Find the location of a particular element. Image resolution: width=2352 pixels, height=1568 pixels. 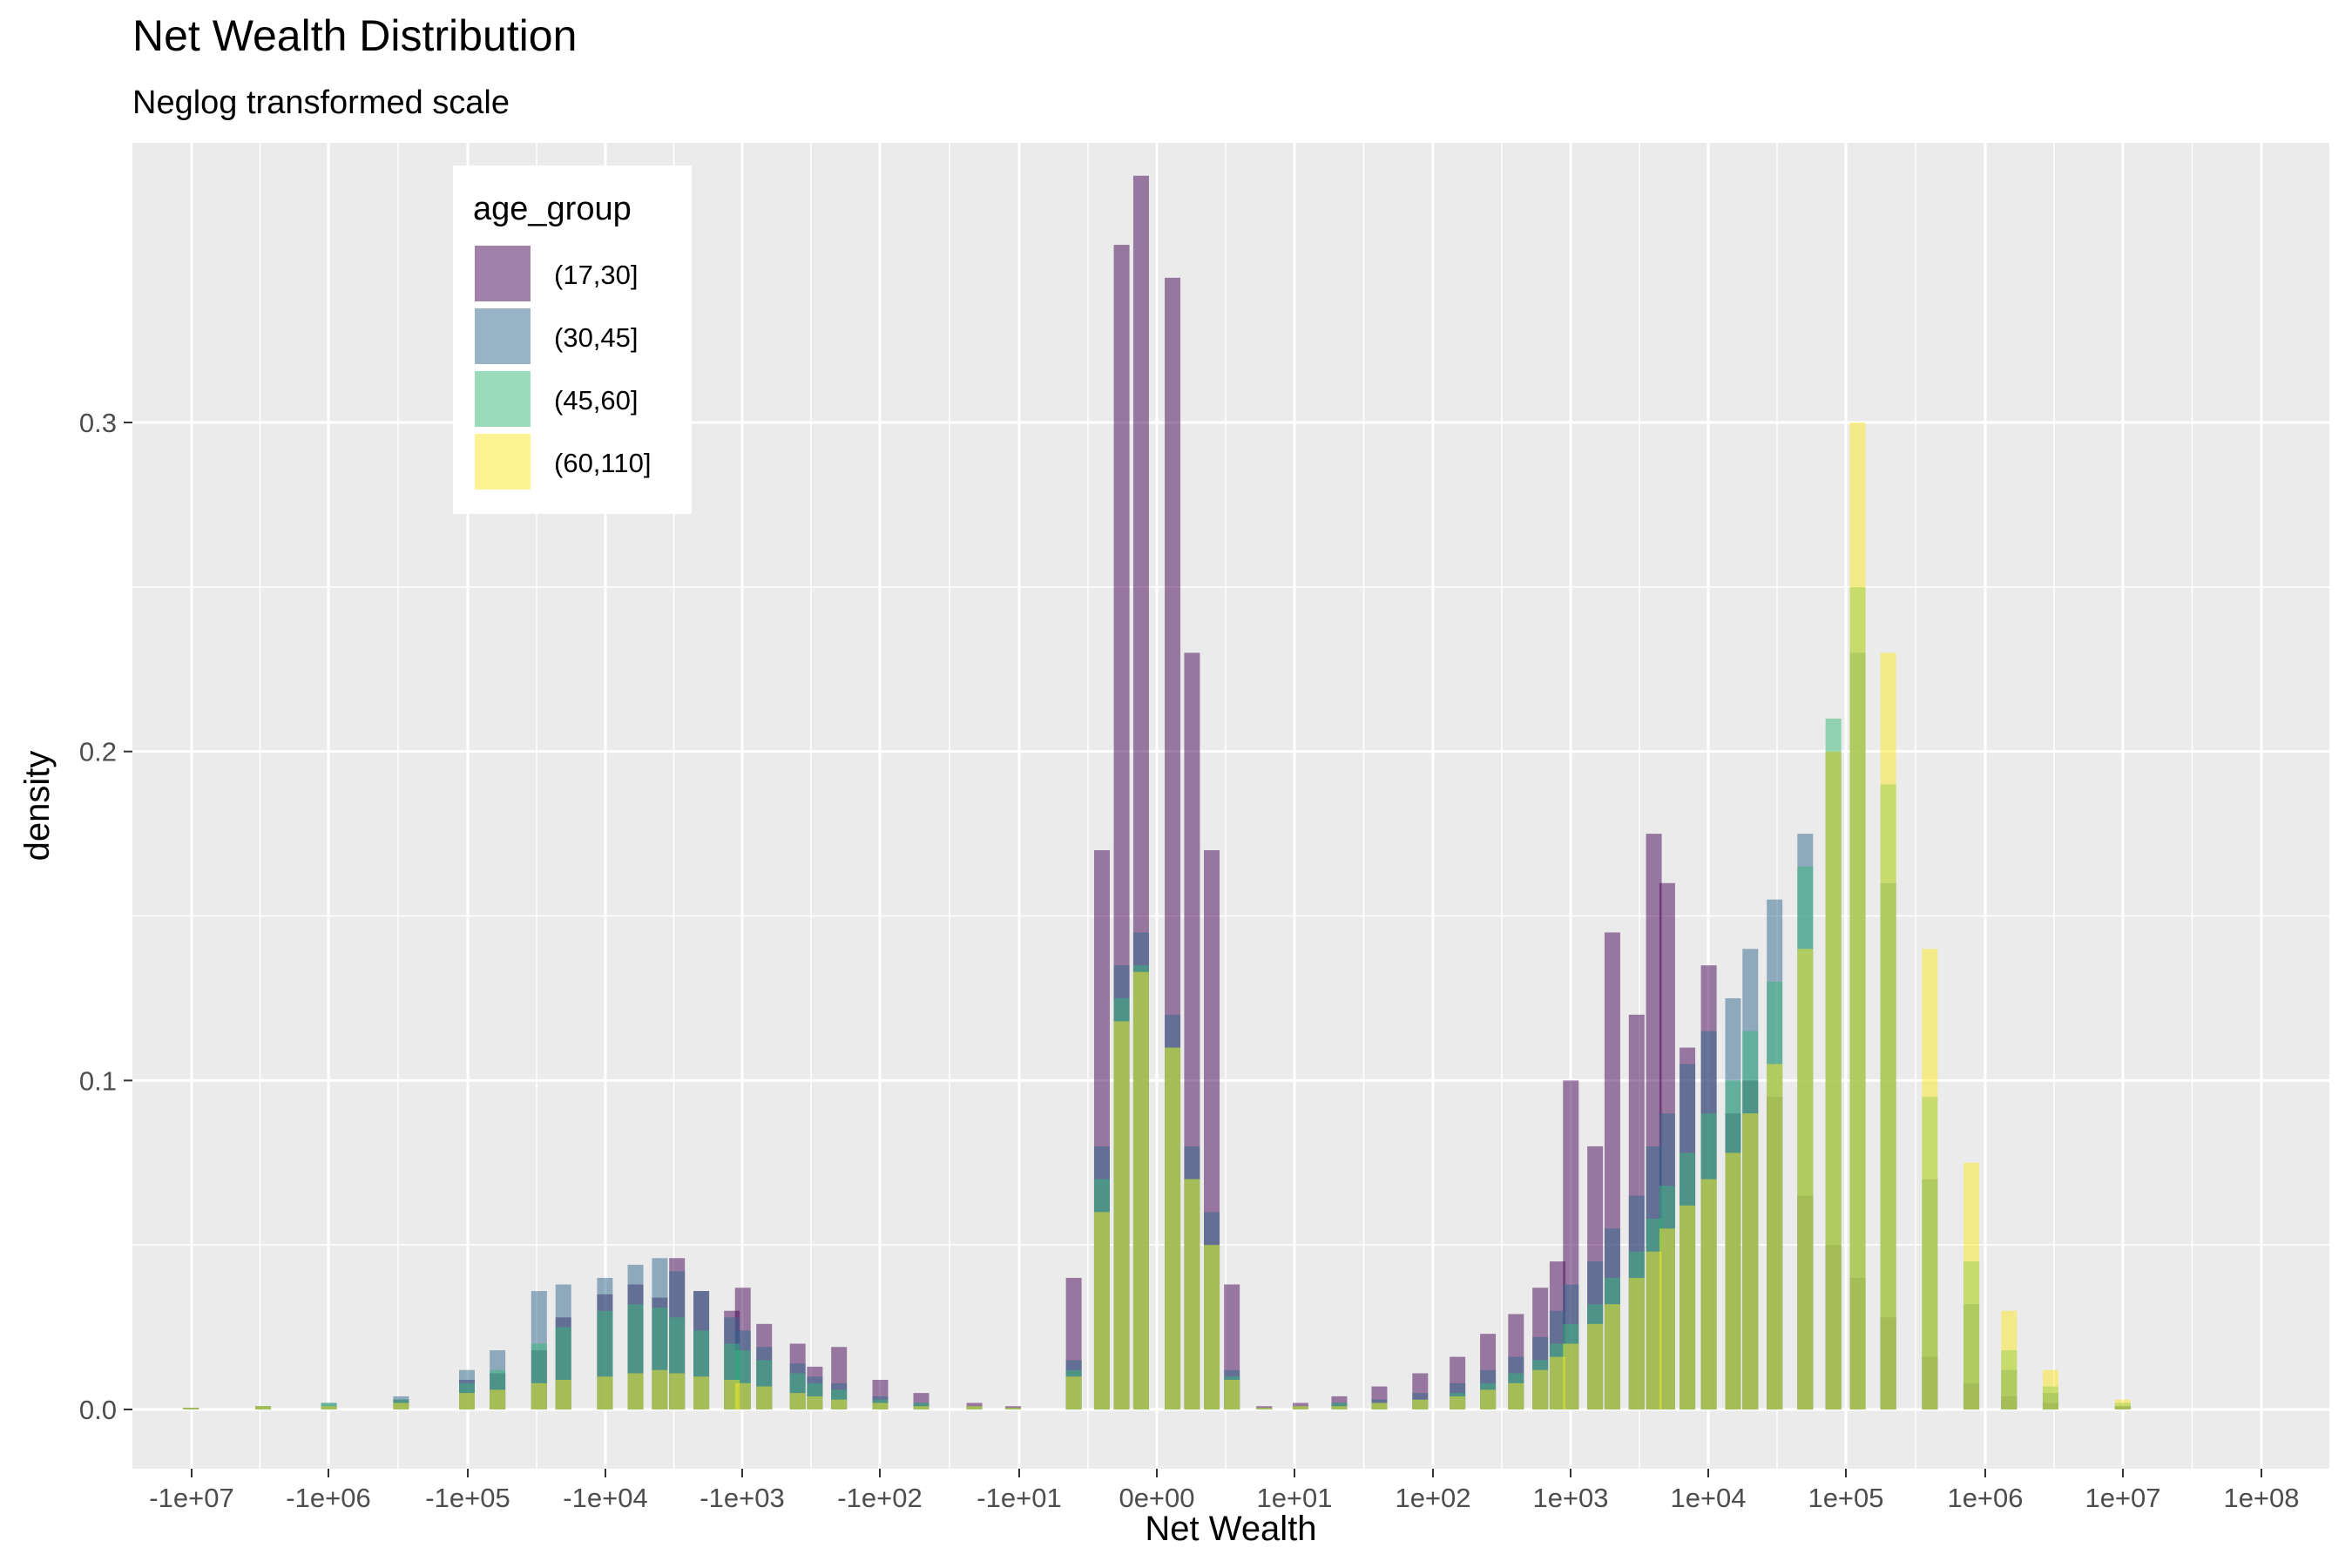

legend-label: (30,45] is located at coordinates (596, 337).